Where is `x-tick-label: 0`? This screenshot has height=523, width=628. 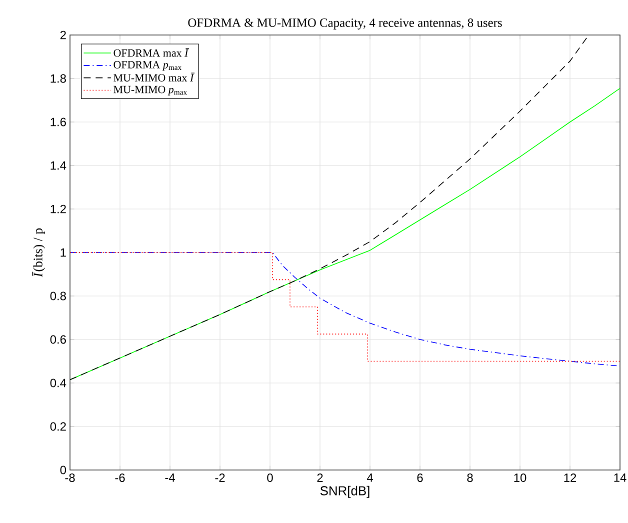 x-tick-label: 0 is located at coordinates (270, 478).